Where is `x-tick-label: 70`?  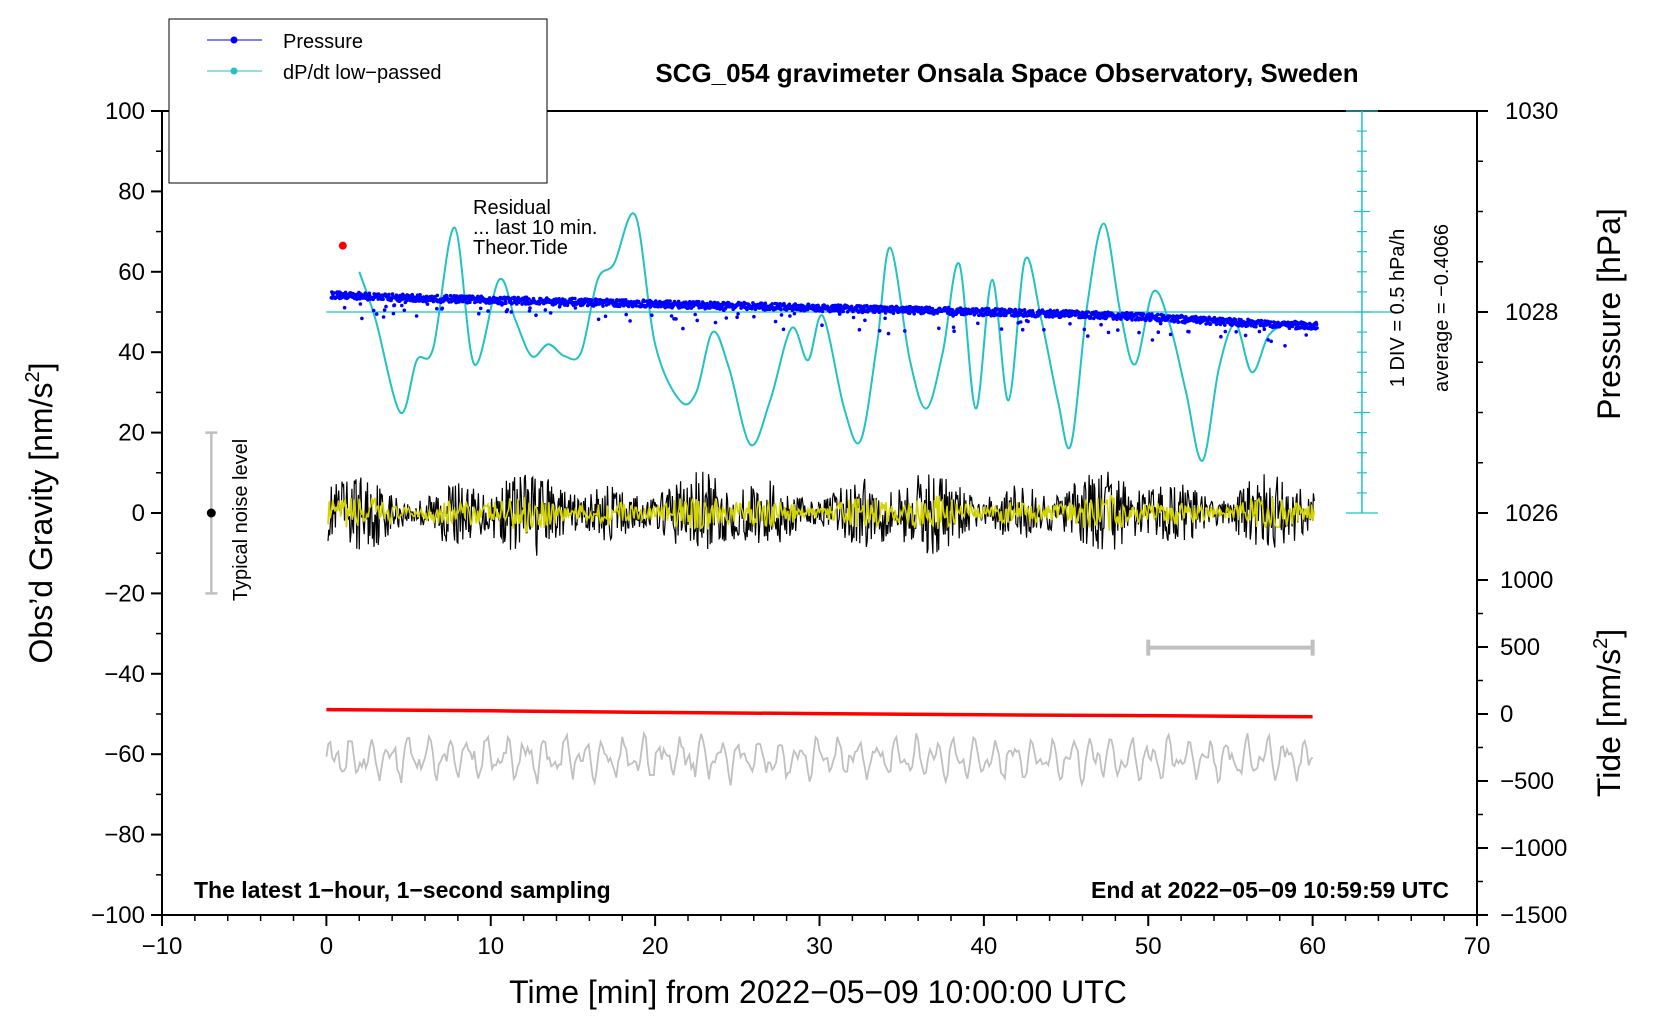
x-tick-label: 70 is located at coordinates (1477, 946).